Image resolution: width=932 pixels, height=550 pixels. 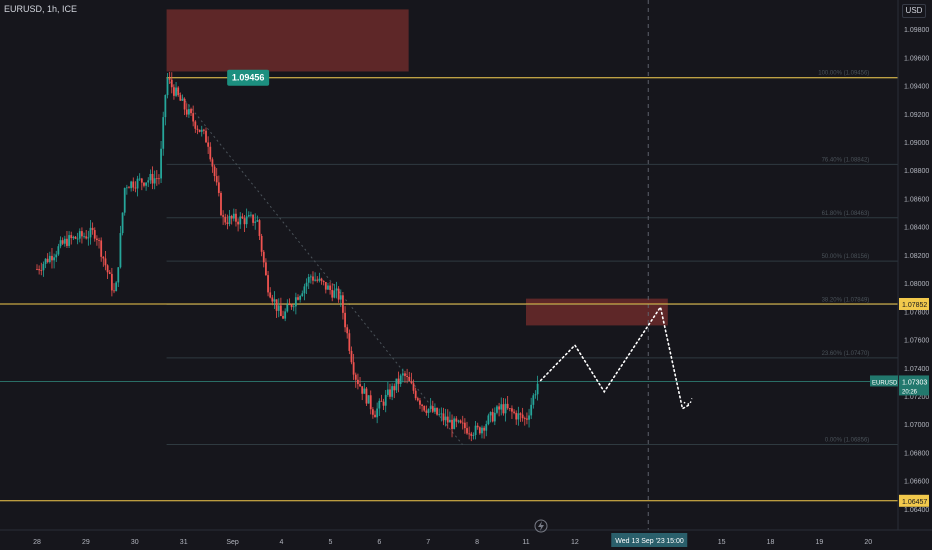 What do you see at coordinates (649, 540) in the screenshot?
I see `crosshair-time-badge` at bounding box center [649, 540].